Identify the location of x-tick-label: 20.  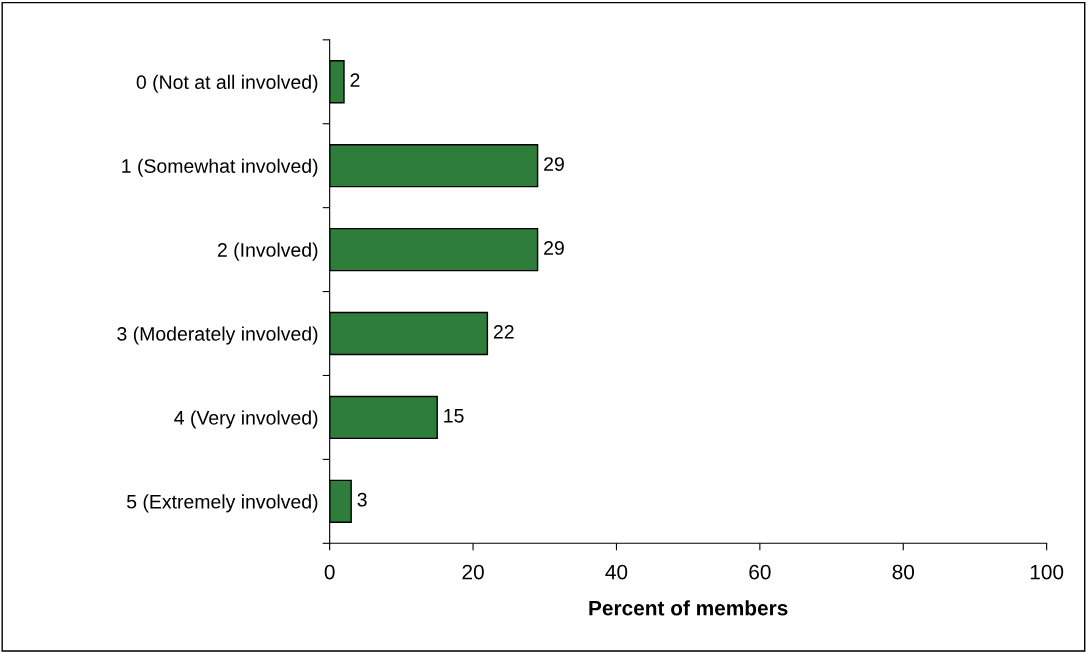
(473, 572).